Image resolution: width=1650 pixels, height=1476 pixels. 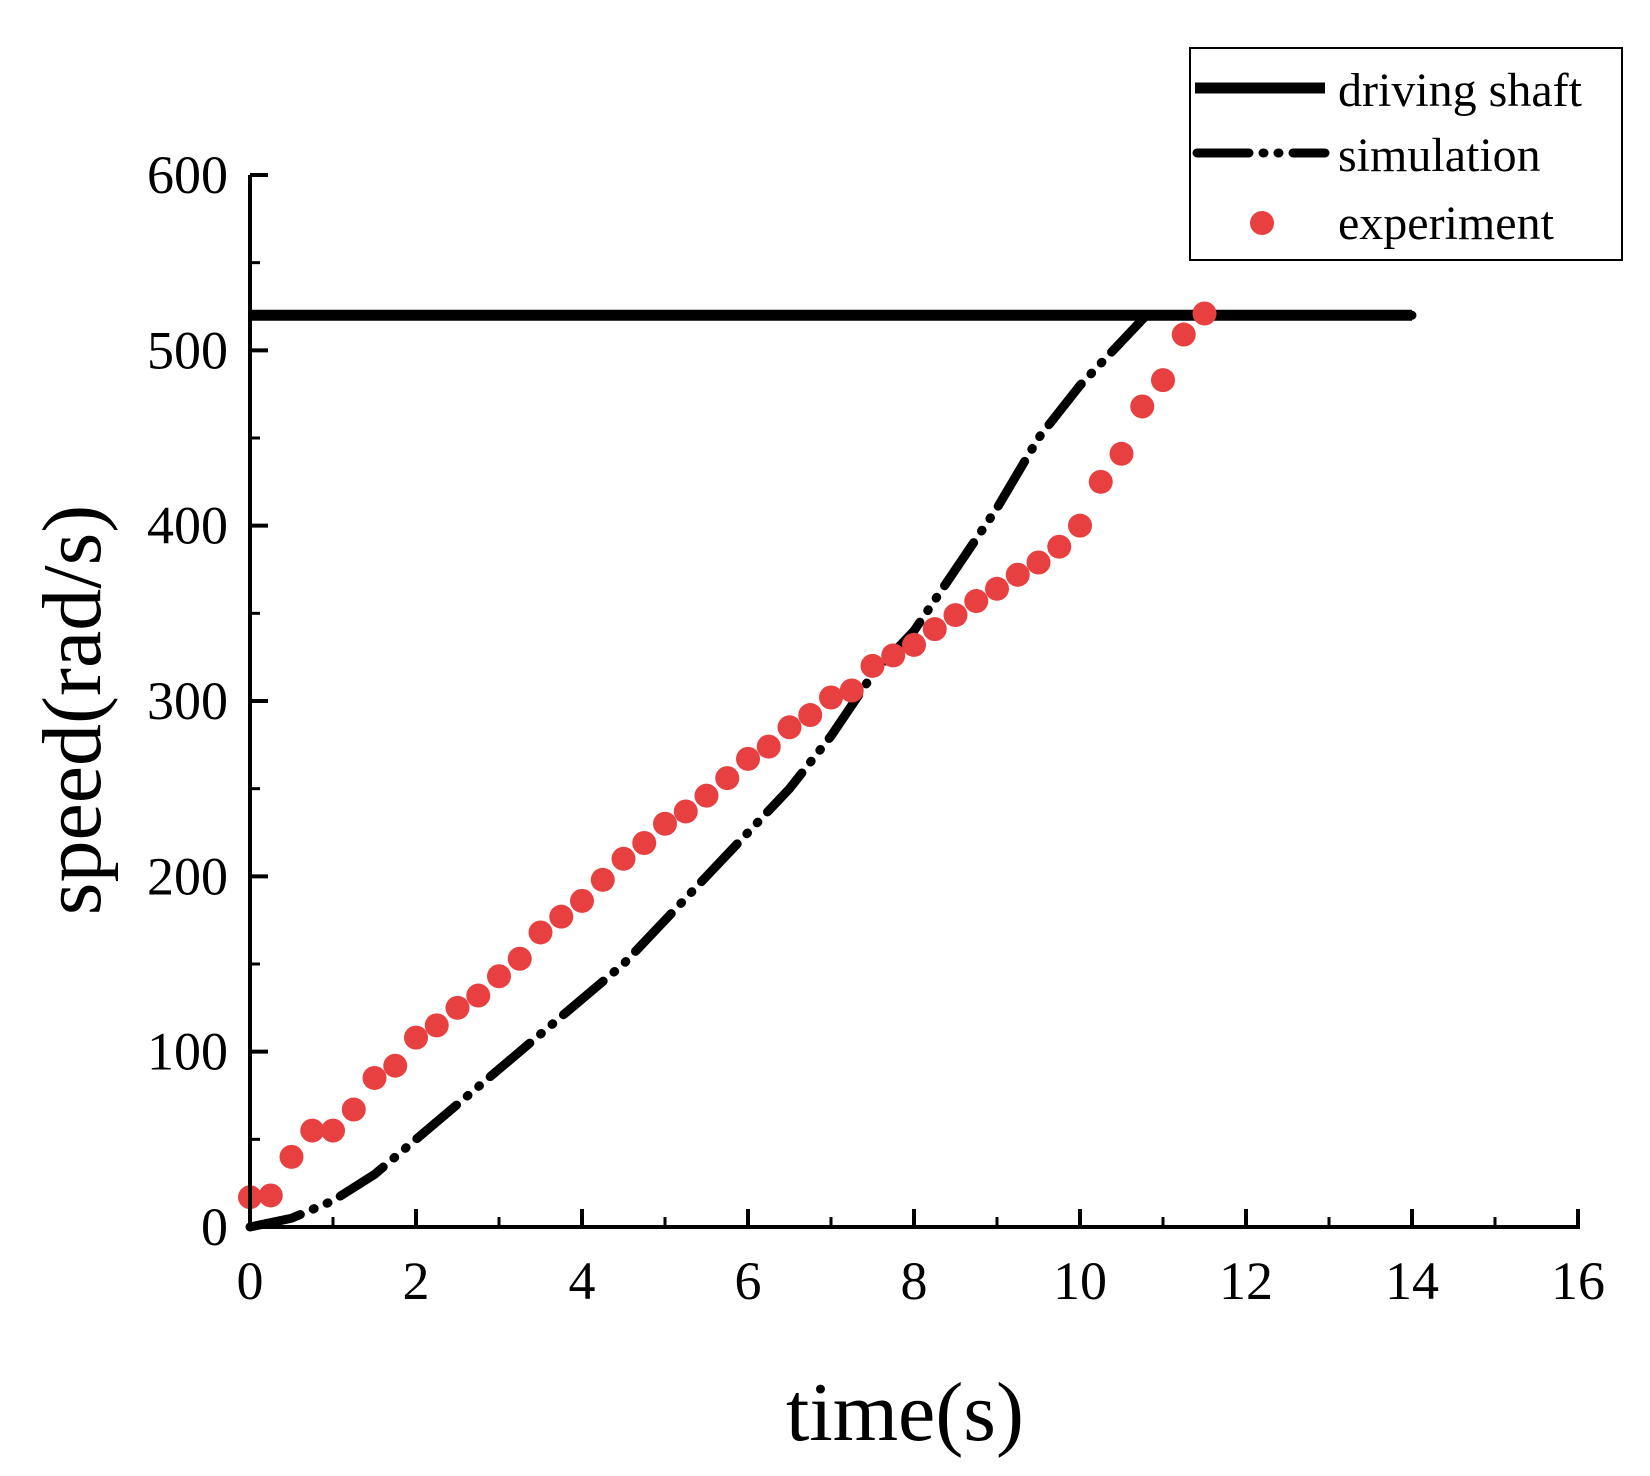 I want to click on x-tick-label: 4, so click(x=582, y=1281).